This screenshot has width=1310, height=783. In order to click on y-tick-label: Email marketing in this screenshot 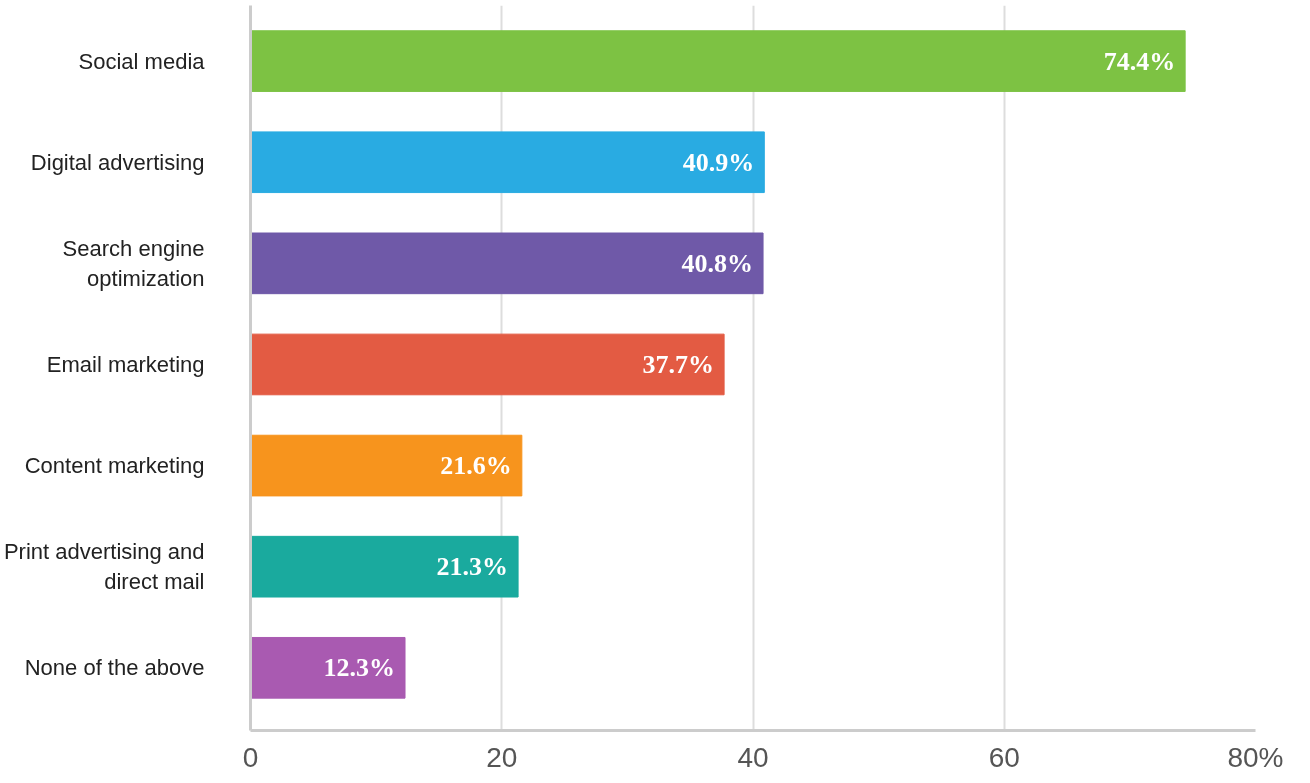, I will do `click(125, 364)`.